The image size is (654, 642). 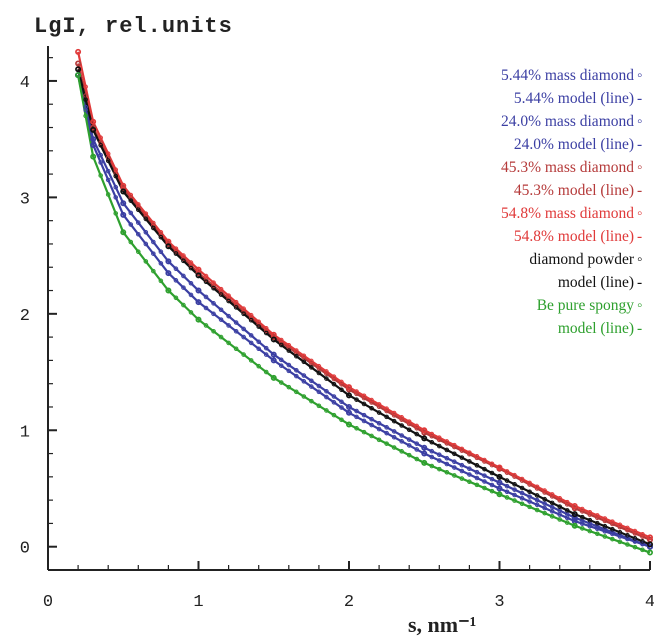 What do you see at coordinates (574, 98) in the screenshot?
I see `legend-item-label: 5.44% model (line)` at bounding box center [574, 98].